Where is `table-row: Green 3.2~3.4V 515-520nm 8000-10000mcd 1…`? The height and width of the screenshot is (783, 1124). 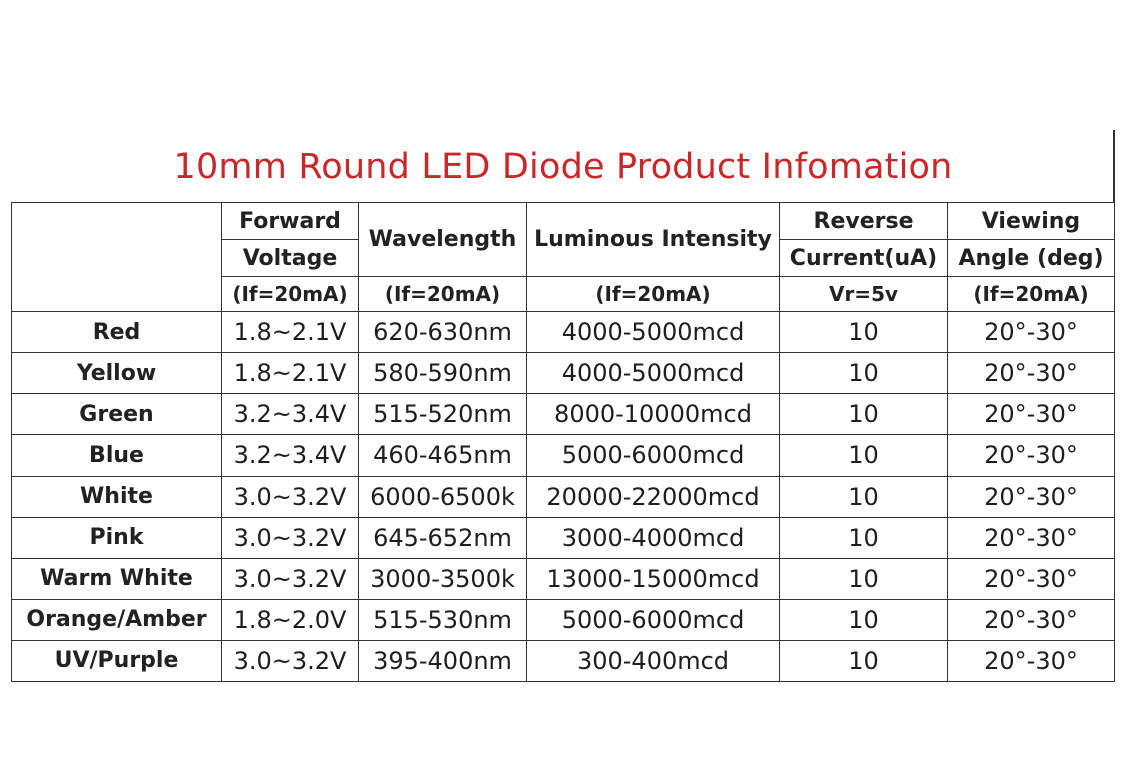 table-row: Green 3.2~3.4V 515-520nm 8000-10000mcd 1… is located at coordinates (563, 414).